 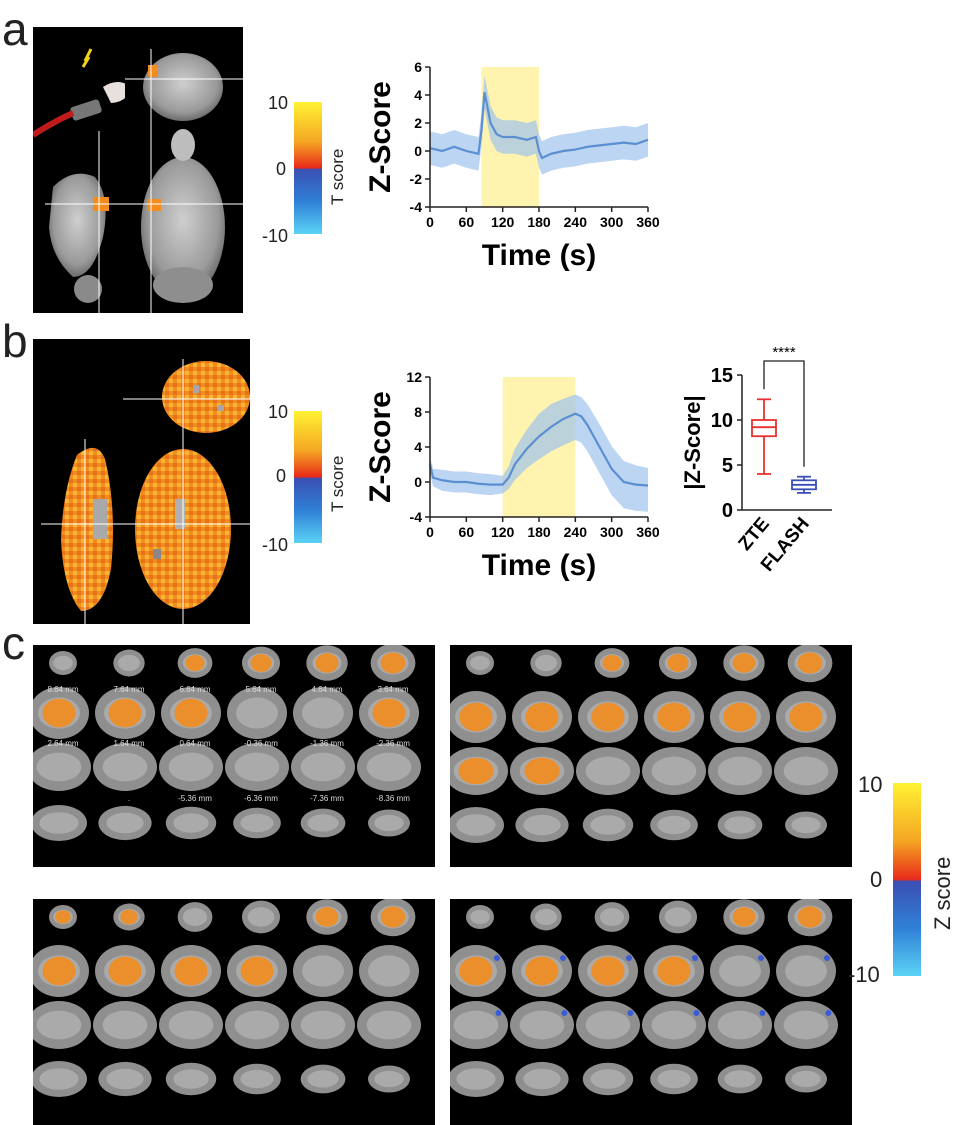 I want to click on significance-stars: ****, so click(x=784, y=353).